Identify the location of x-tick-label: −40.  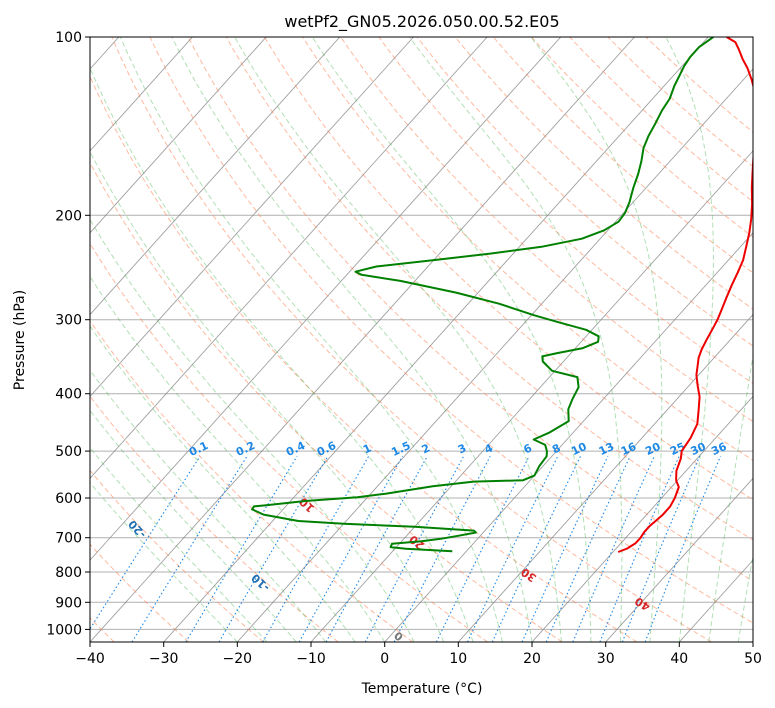
(90, 659).